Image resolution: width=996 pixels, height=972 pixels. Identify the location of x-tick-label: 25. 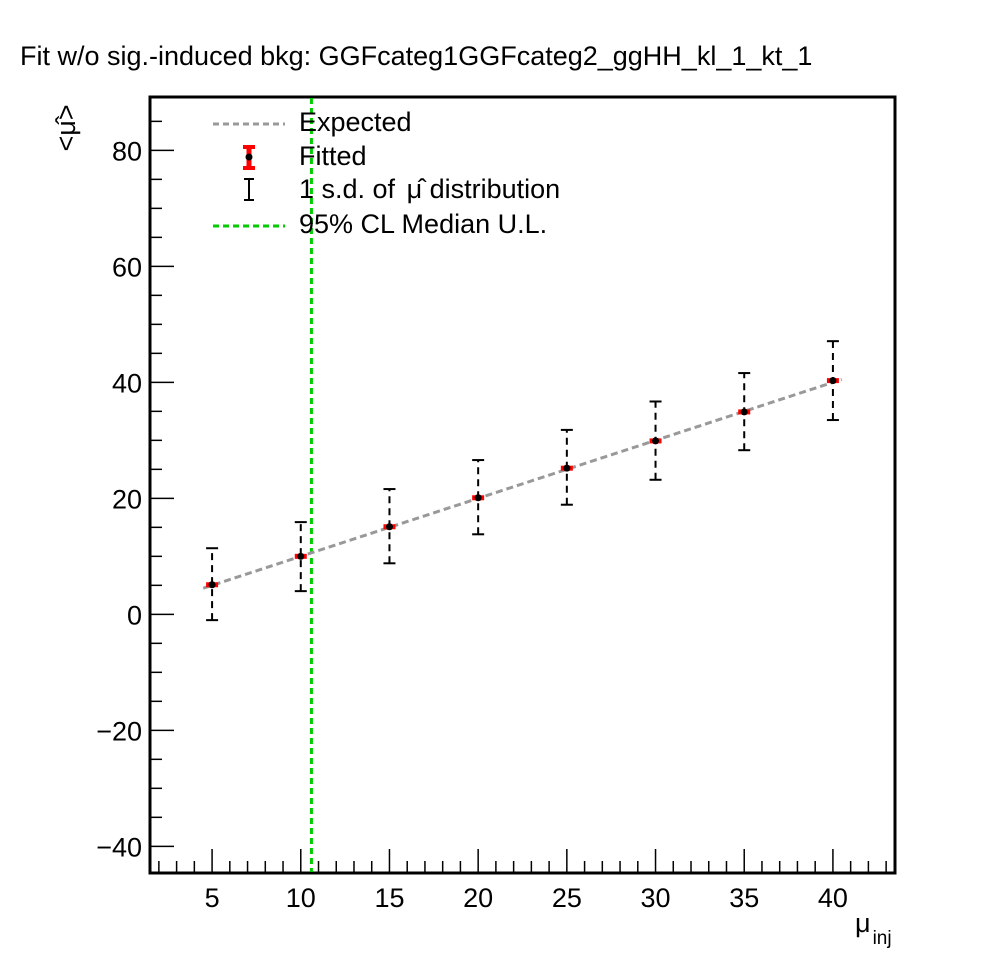
(567, 898).